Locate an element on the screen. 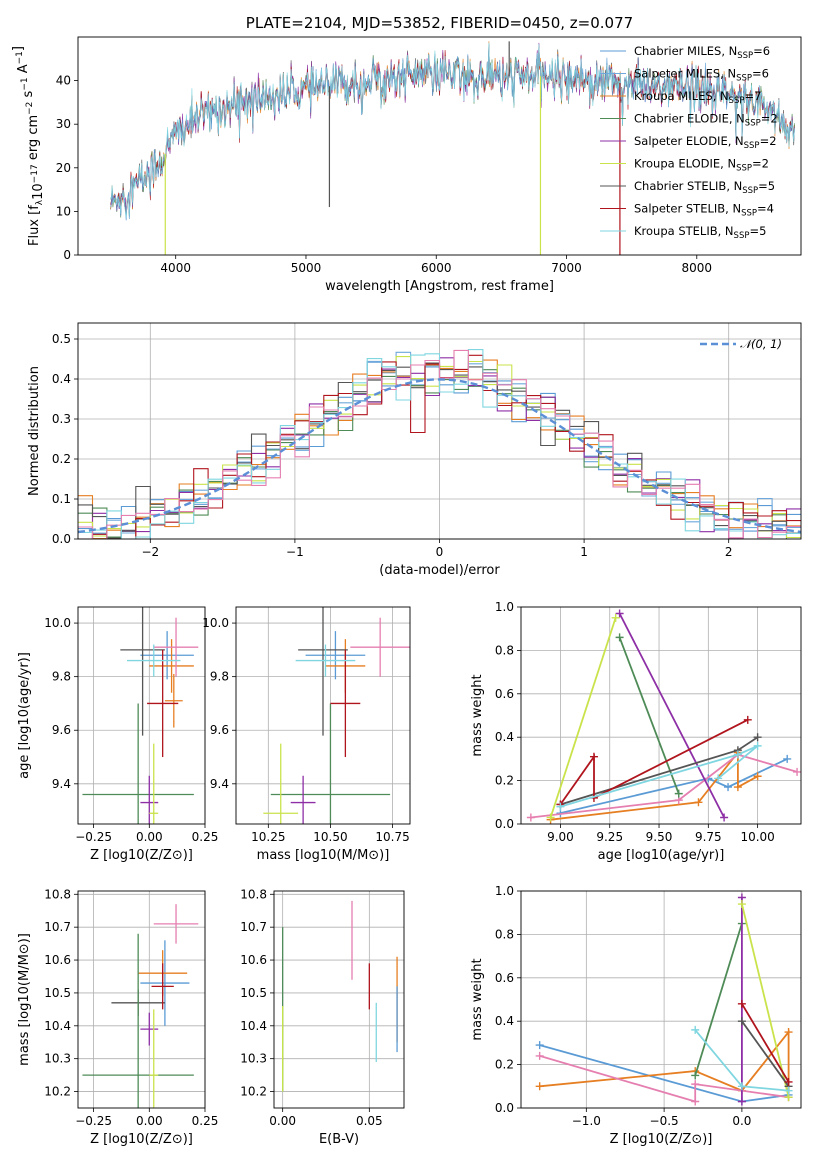  x-tick-label: 0 is located at coordinates (440, 552).